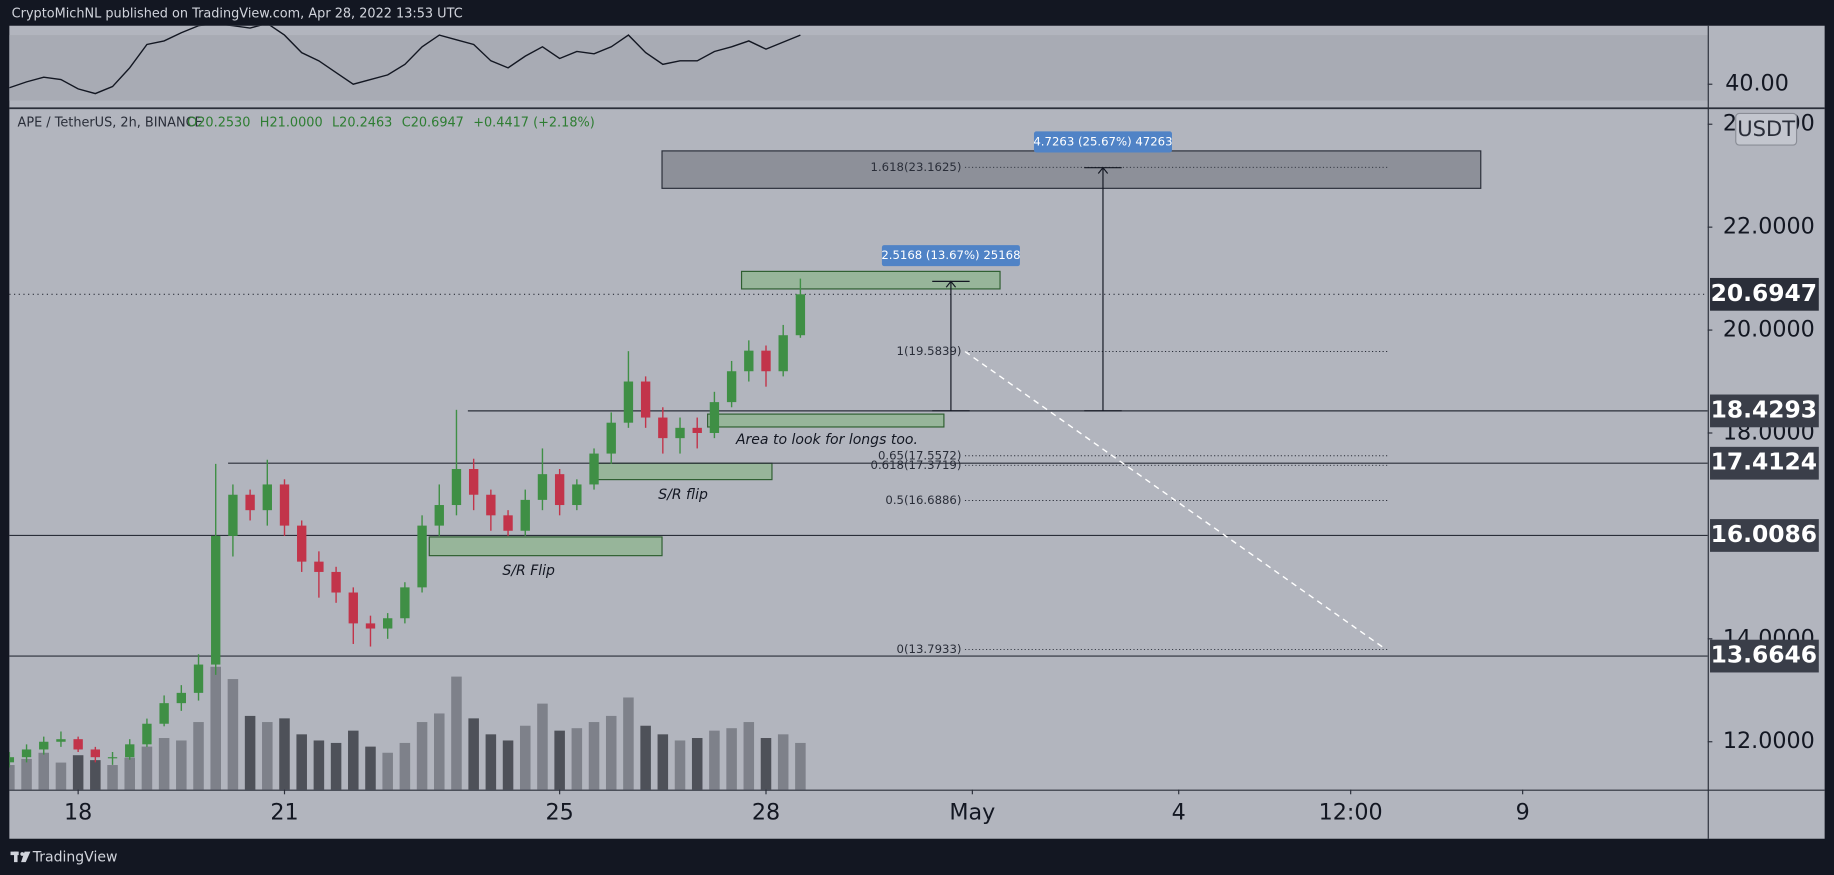 The height and width of the screenshot is (875, 1834). What do you see at coordinates (1764, 293) in the screenshot?
I see `last-price-label: 20.6947` at bounding box center [1764, 293].